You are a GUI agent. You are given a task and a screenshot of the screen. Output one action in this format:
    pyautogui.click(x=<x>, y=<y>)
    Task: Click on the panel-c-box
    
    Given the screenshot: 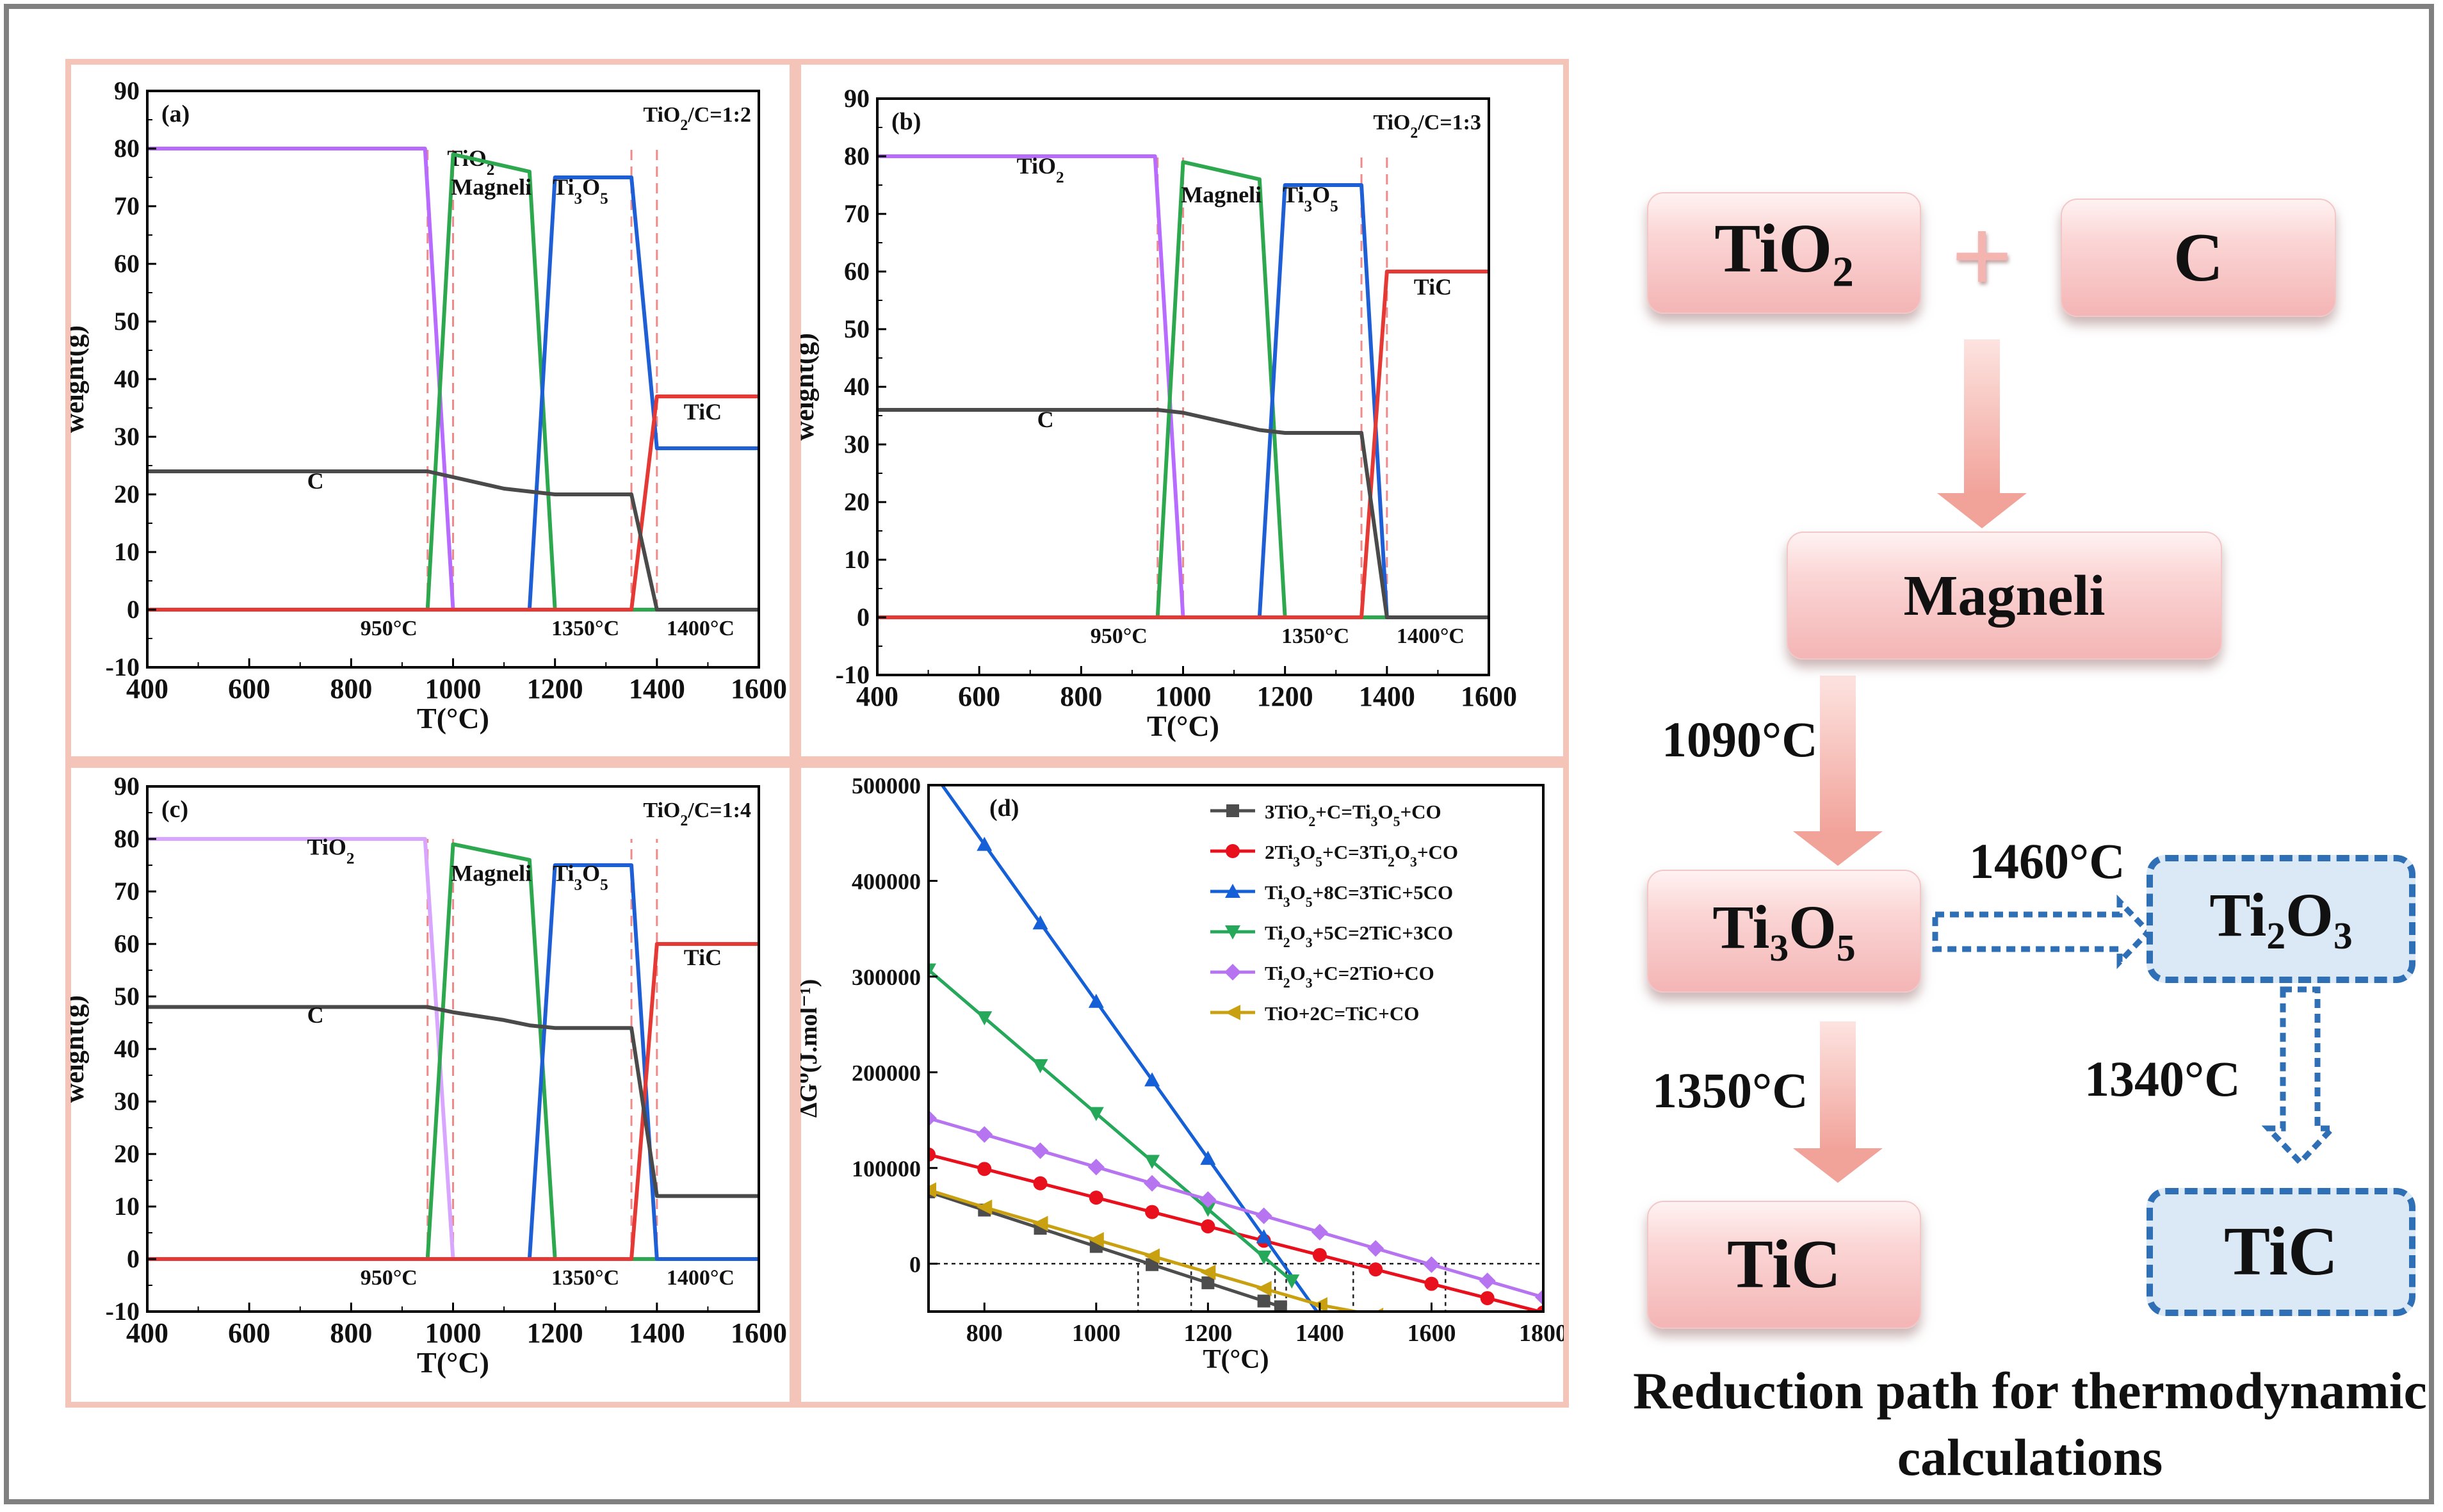 What is the action you would take?
    pyautogui.click(x=430, y=1085)
    